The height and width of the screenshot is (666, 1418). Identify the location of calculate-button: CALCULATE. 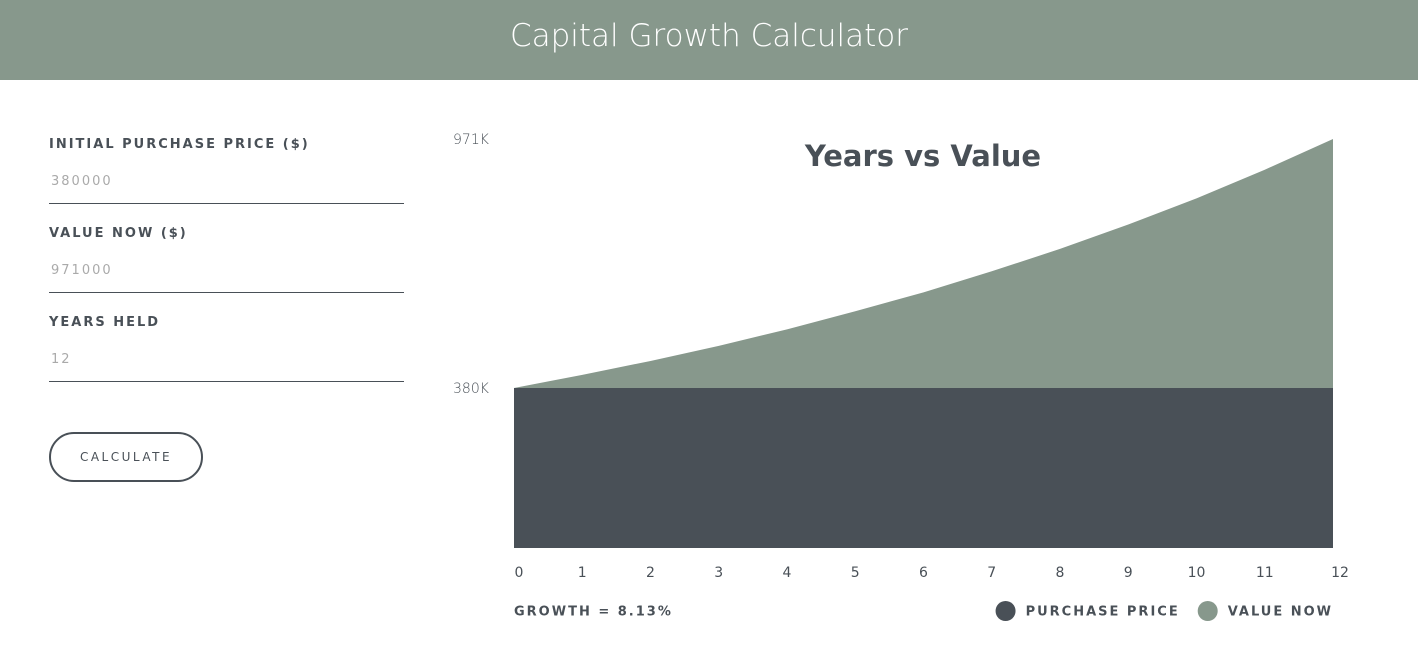
(126, 457).